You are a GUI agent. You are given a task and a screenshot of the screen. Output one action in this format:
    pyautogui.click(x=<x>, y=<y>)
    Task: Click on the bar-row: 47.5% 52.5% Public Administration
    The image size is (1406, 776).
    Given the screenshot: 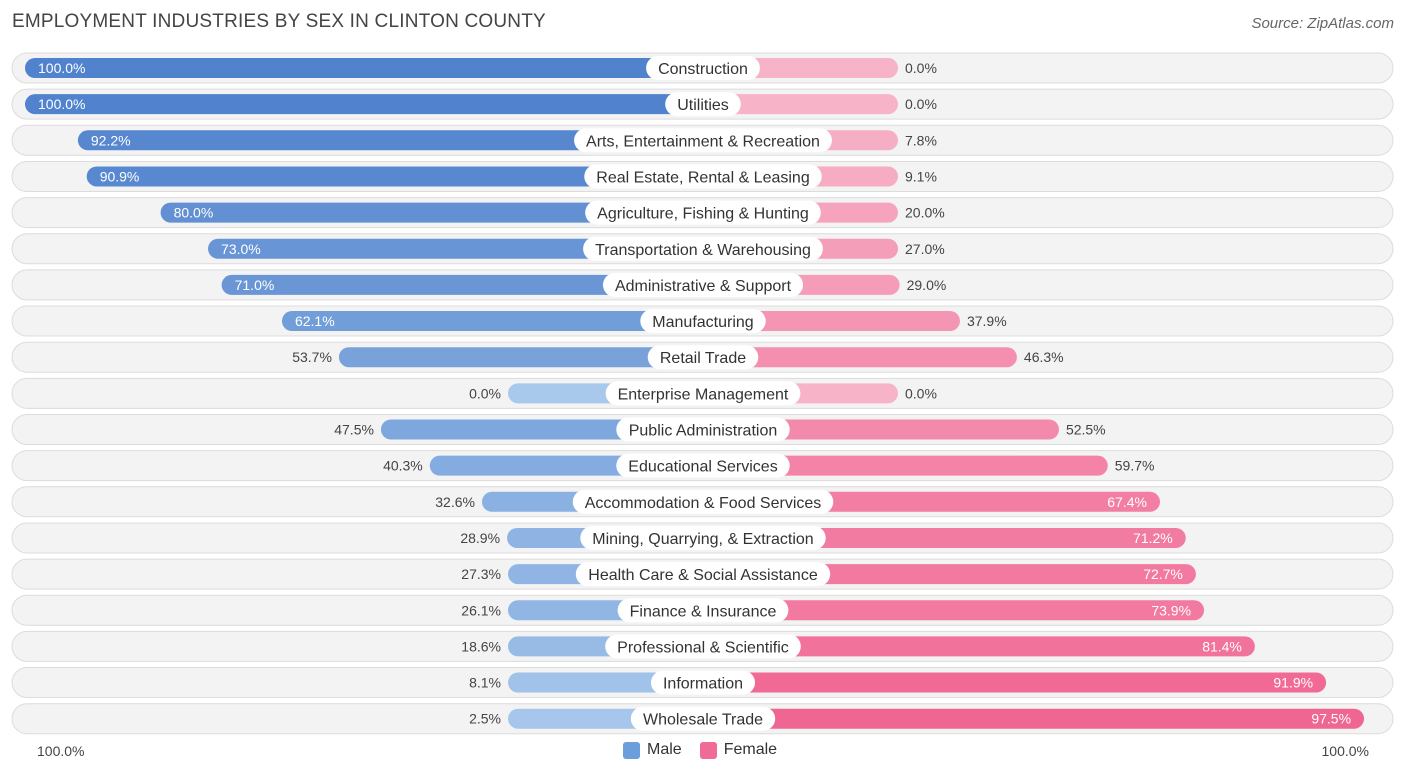 What is the action you would take?
    pyautogui.click(x=702, y=429)
    